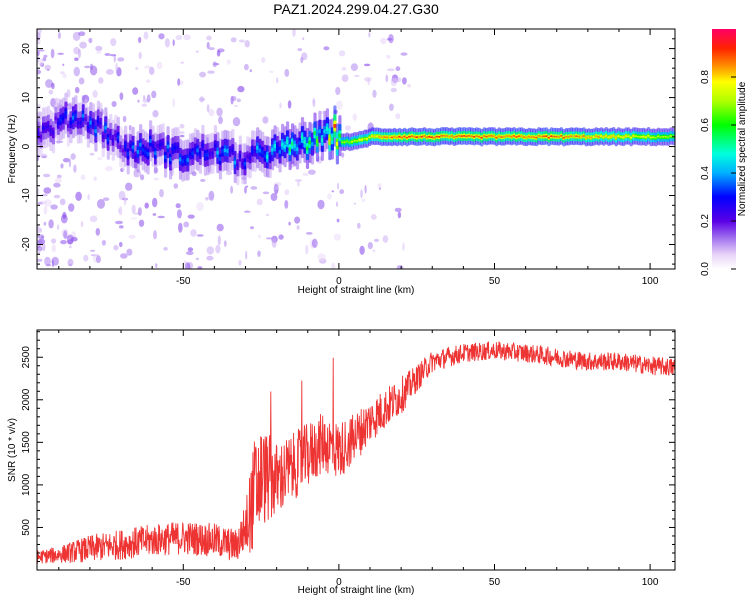  I want to click on colorbar-ticks: 0.0 0.2 0.4 0.6 0.8, so click(718, 173).